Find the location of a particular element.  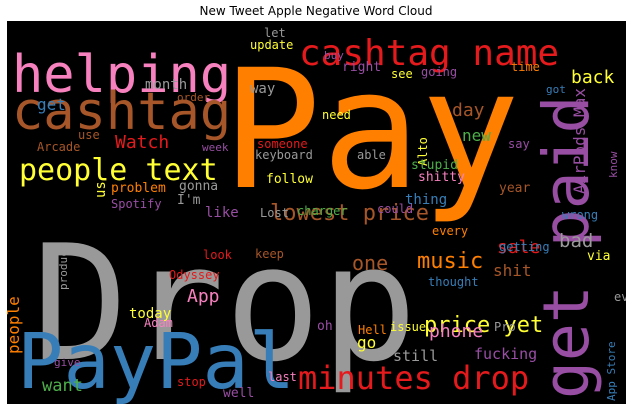

word-issue: issue is located at coordinates (408, 327).